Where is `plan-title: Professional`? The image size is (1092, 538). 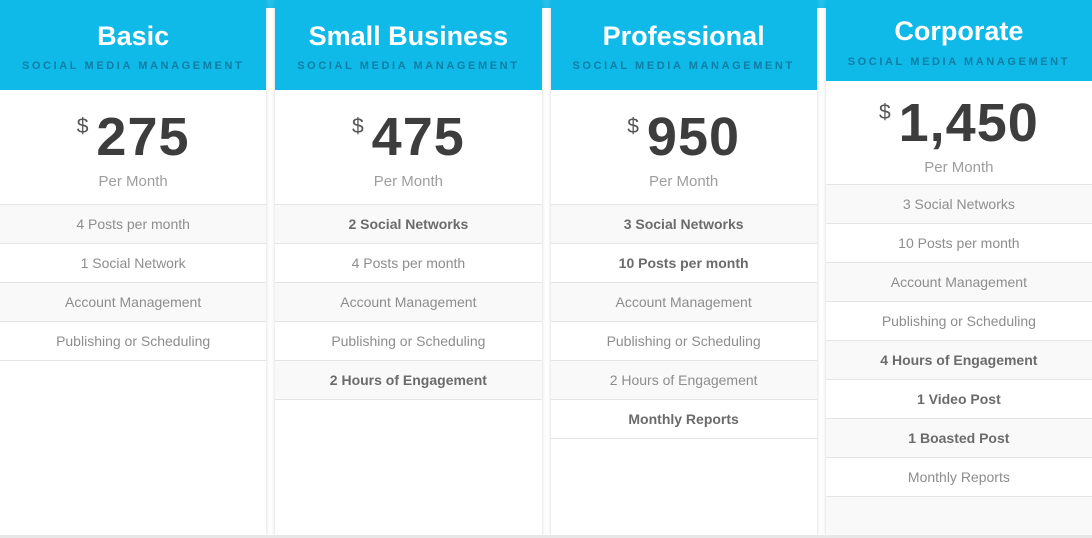 plan-title: Professional is located at coordinates (683, 35).